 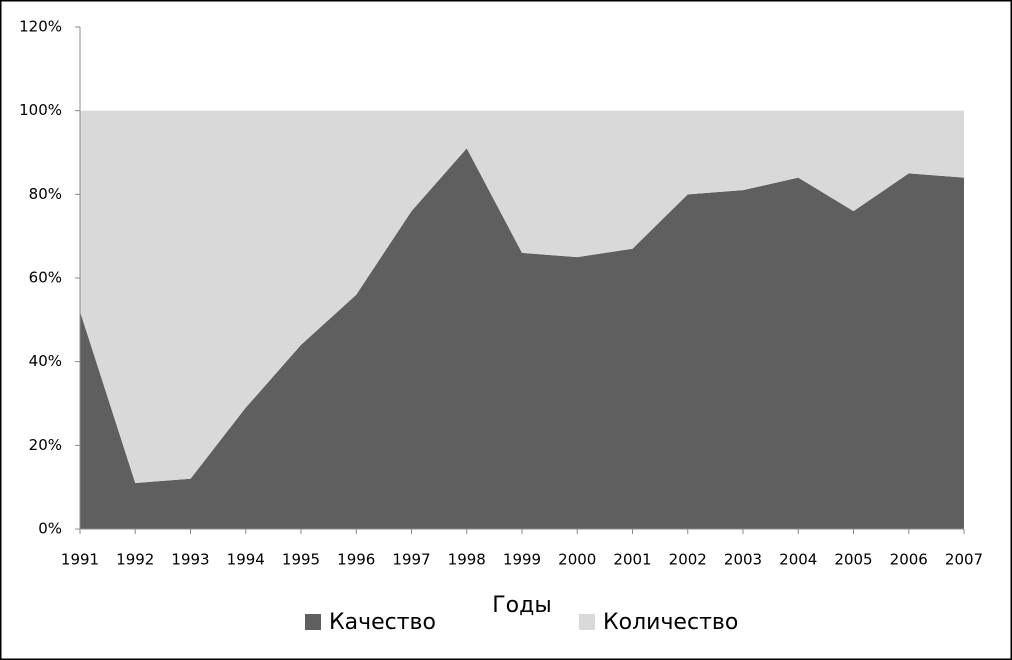 What do you see at coordinates (45, 445) in the screenshot?
I see `y-tick-label: 20%` at bounding box center [45, 445].